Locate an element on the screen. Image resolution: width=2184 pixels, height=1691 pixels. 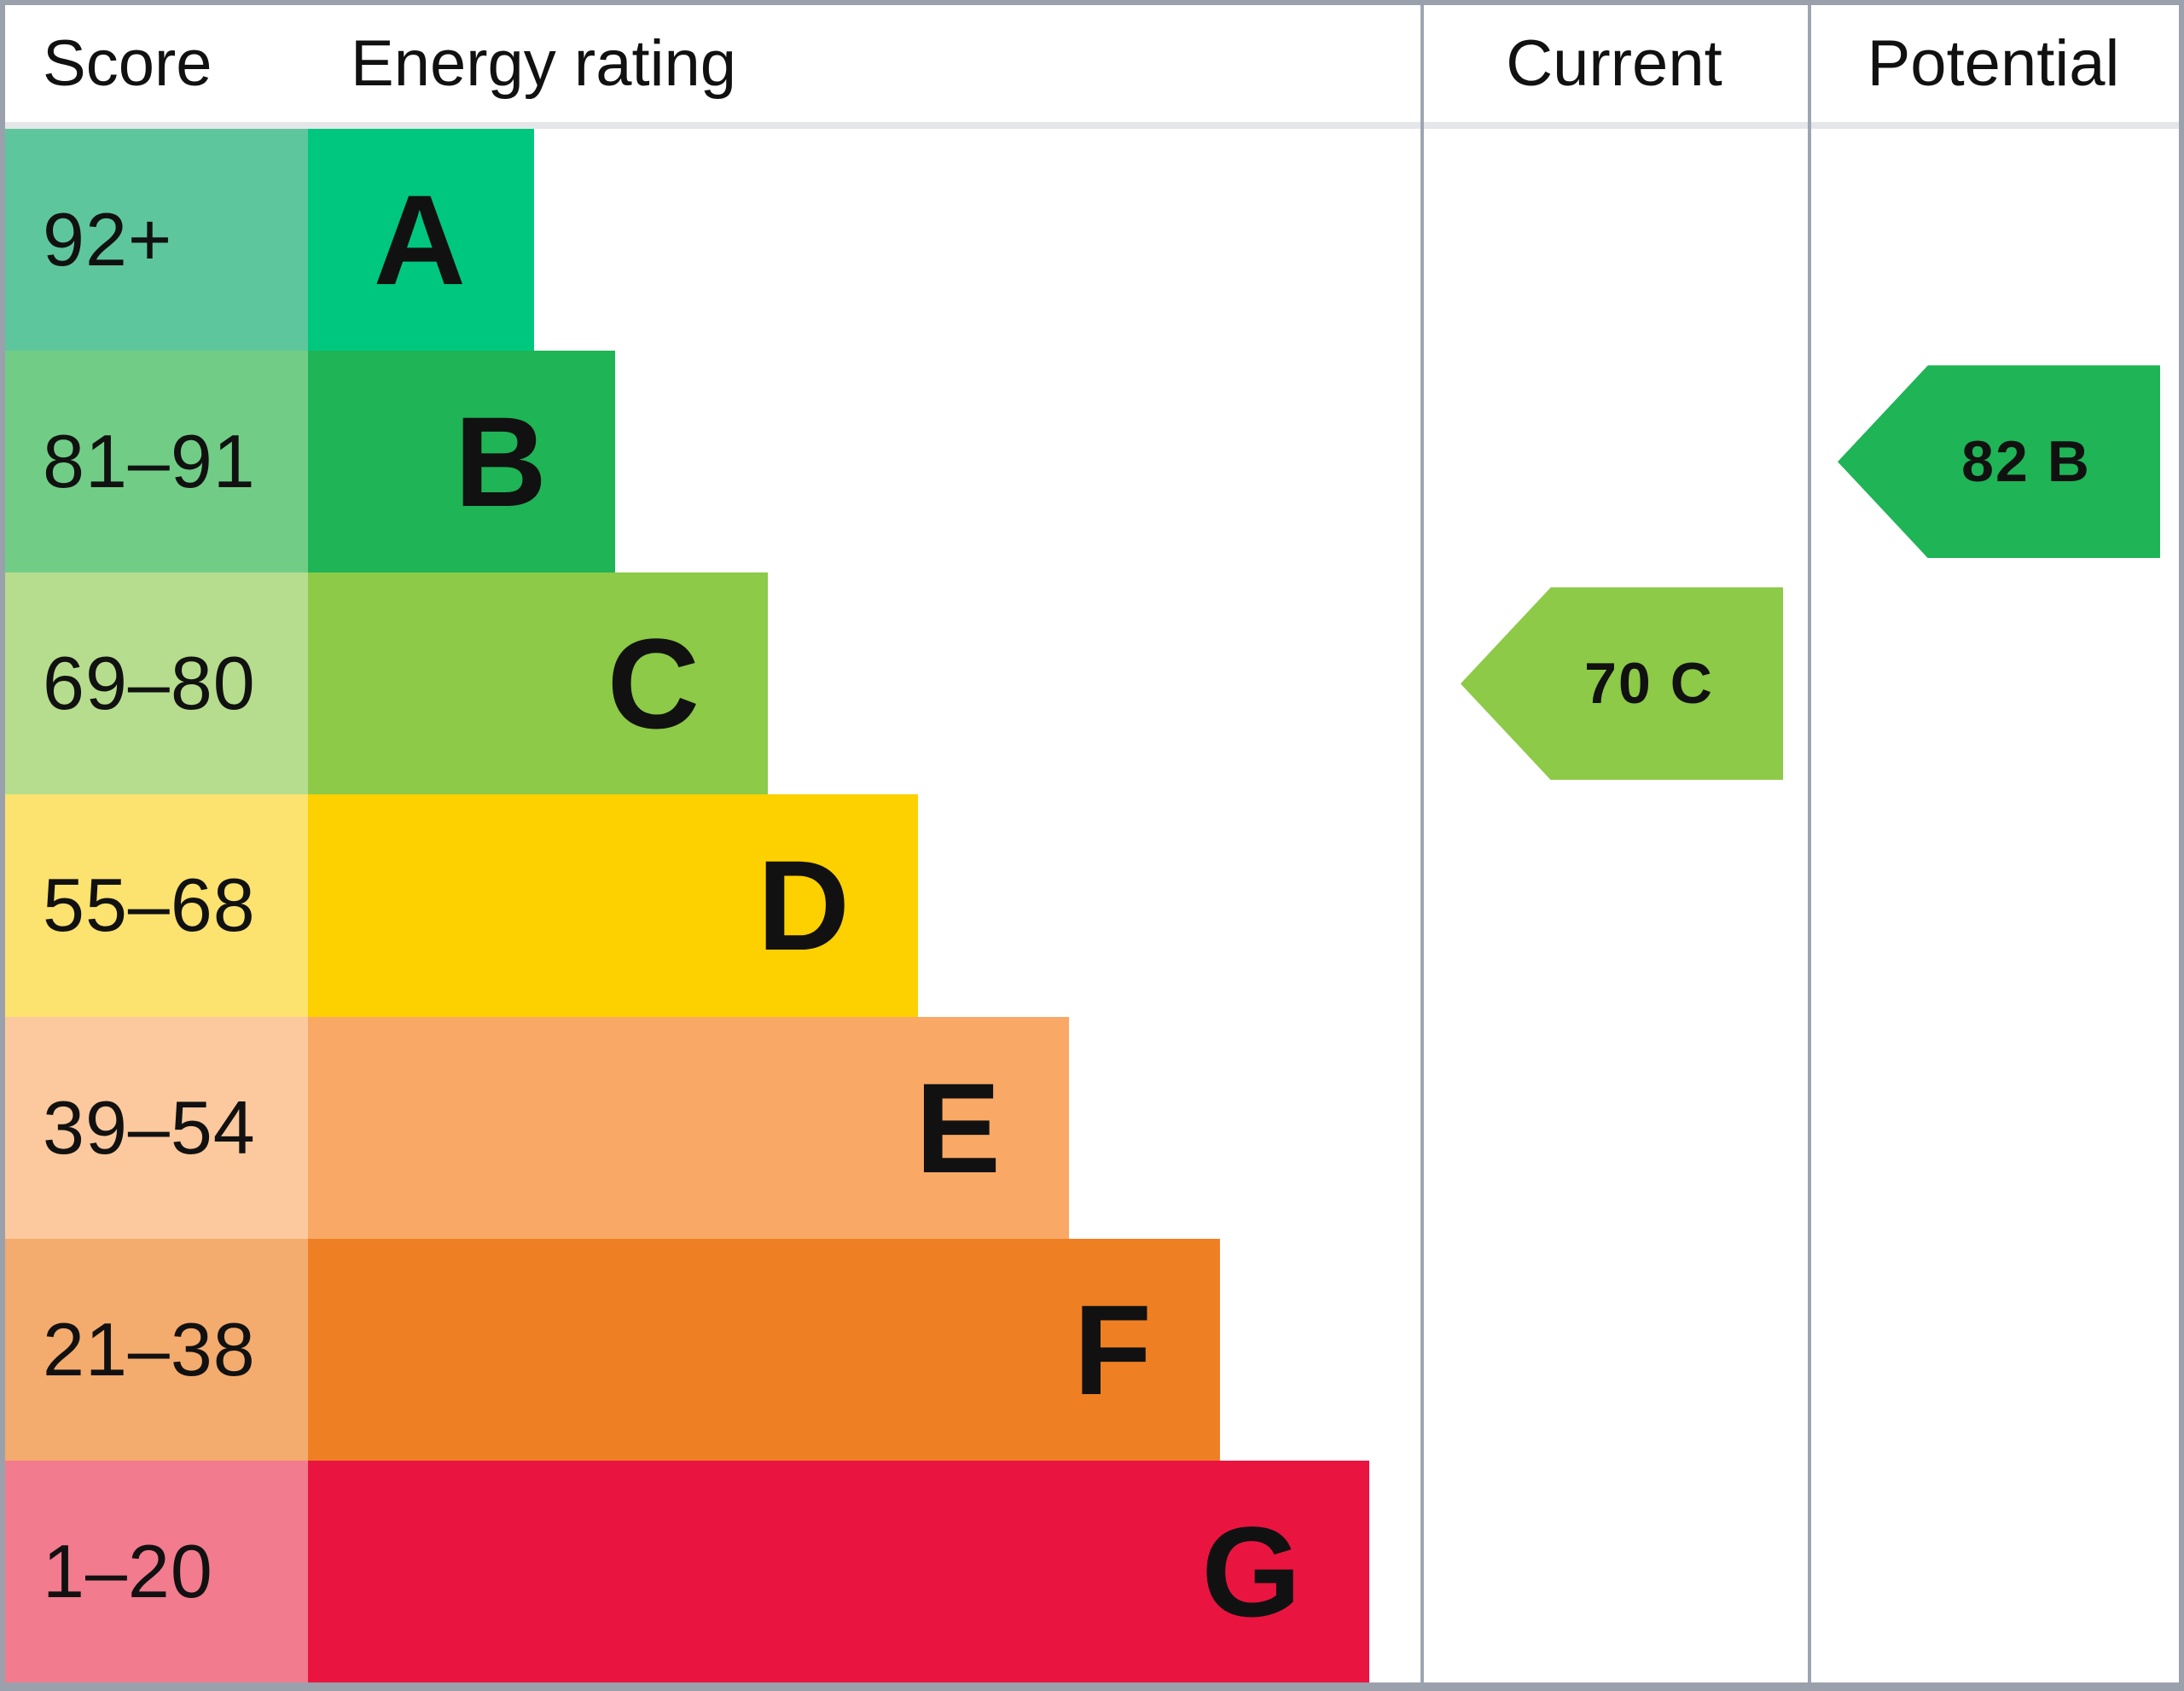
column-divider-potential is located at coordinates (1810, 843).